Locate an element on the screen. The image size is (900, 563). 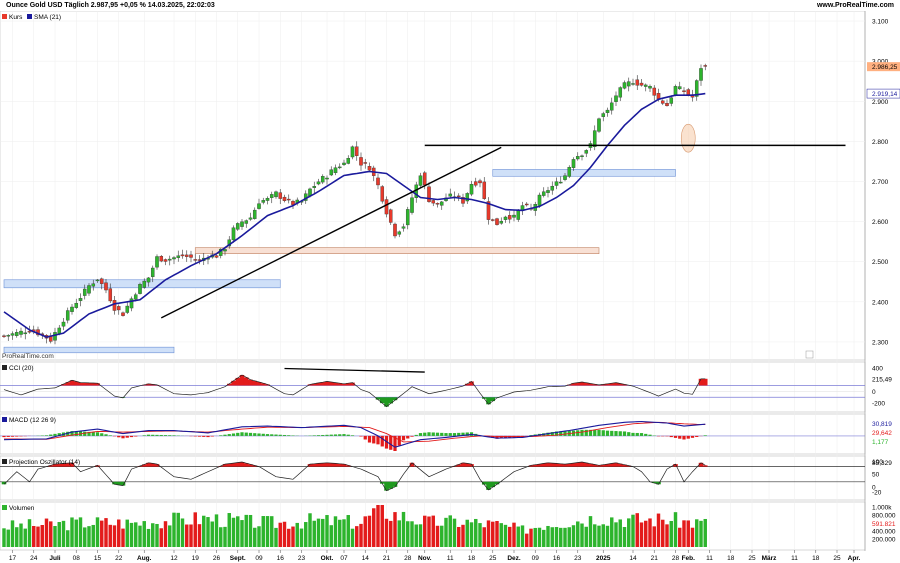
macd-value-label: 30,819 is located at coordinates (882, 424).